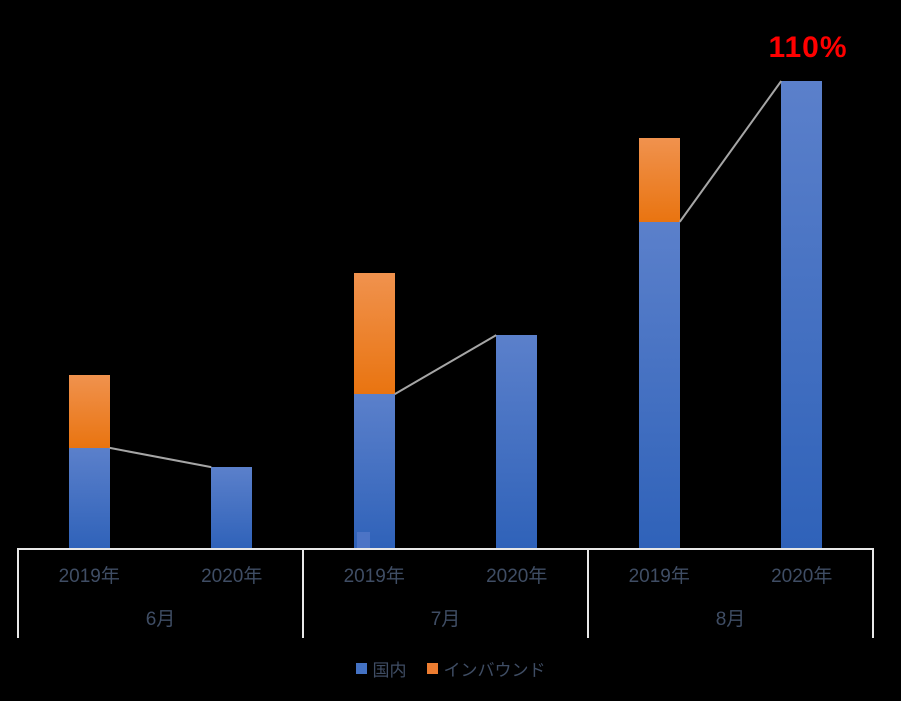 The image size is (901, 701). I want to click on year-label-aug-2019: 2019年, so click(659, 576).